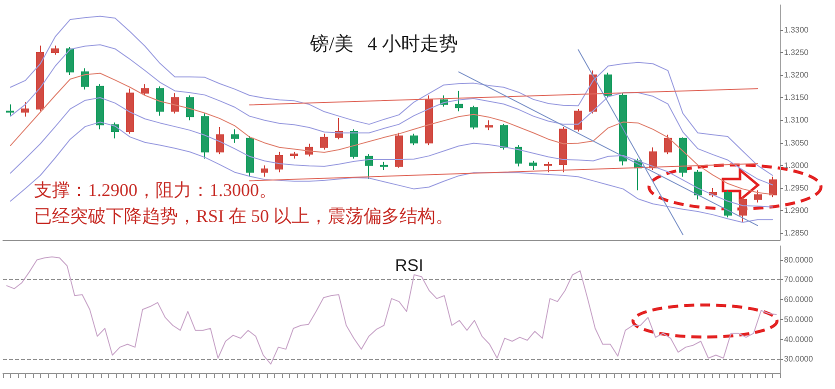 Image resolution: width=835 pixels, height=389 pixels. What do you see at coordinates (799, 299) in the screenshot?
I see `y-tick-label: 60.0000` at bounding box center [799, 299].